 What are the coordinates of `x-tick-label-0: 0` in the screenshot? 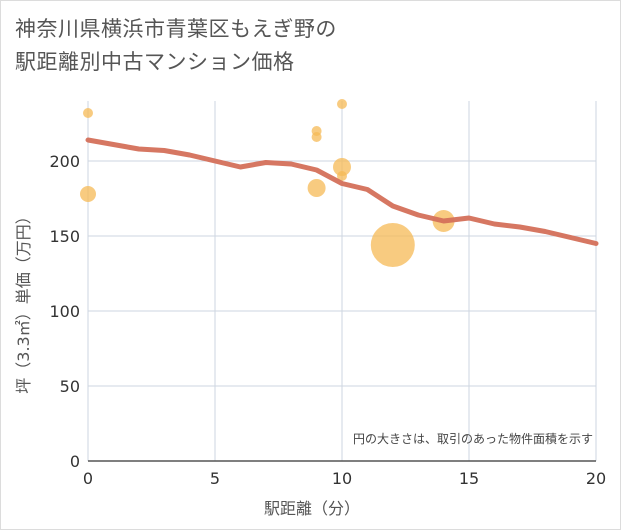 It's located at (88, 478).